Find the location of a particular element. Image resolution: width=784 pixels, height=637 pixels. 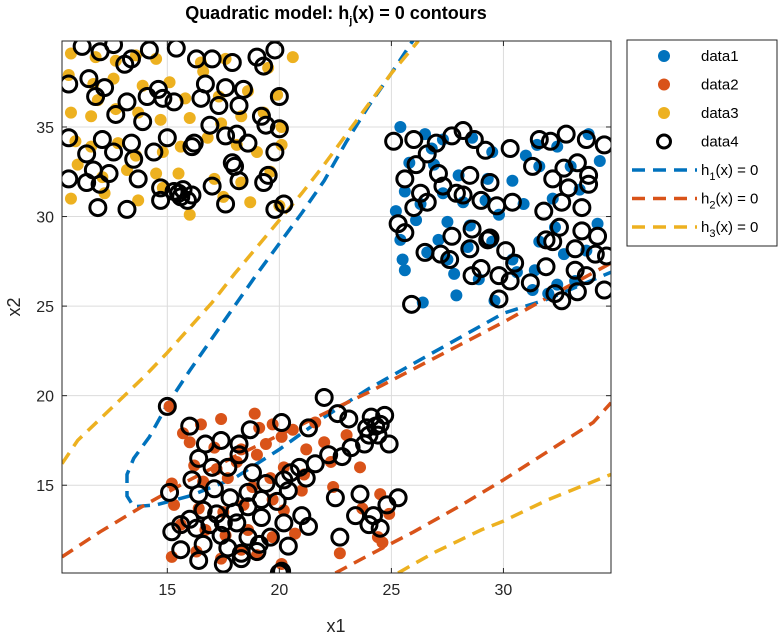

y-axis-label: x2 is located at coordinates (14, 306).